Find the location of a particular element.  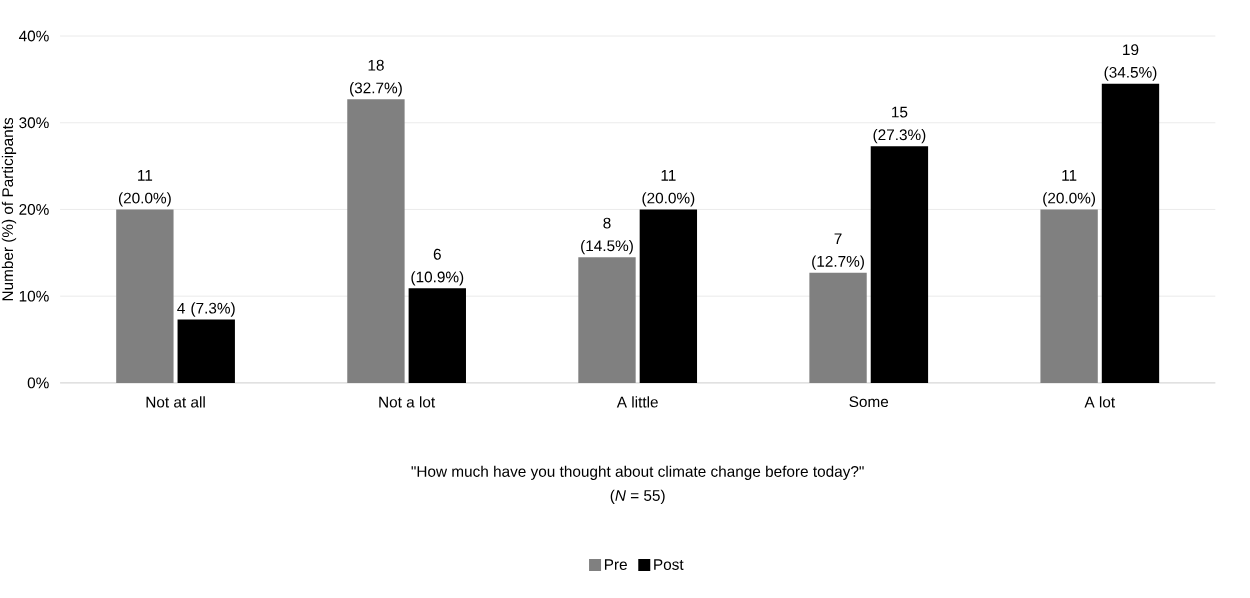

x-tick-label: Not at all is located at coordinates (175, 402).